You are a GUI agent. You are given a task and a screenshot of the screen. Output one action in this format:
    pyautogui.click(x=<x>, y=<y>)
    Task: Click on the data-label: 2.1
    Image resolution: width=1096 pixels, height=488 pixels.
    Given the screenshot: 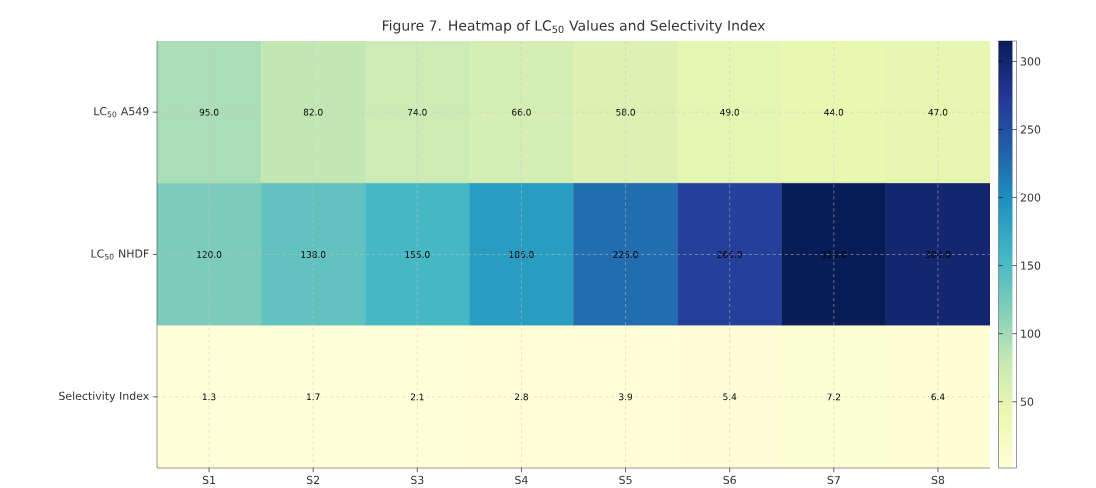 What is the action you would take?
    pyautogui.click(x=417, y=397)
    